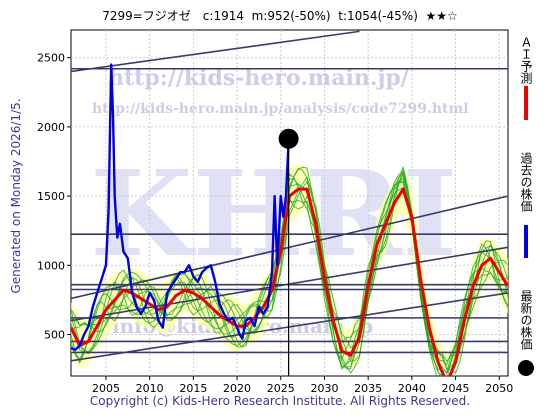 The width and height of the screenshot is (560, 420). I want to click on x-tick-label-2040: 2040, so click(412, 388).